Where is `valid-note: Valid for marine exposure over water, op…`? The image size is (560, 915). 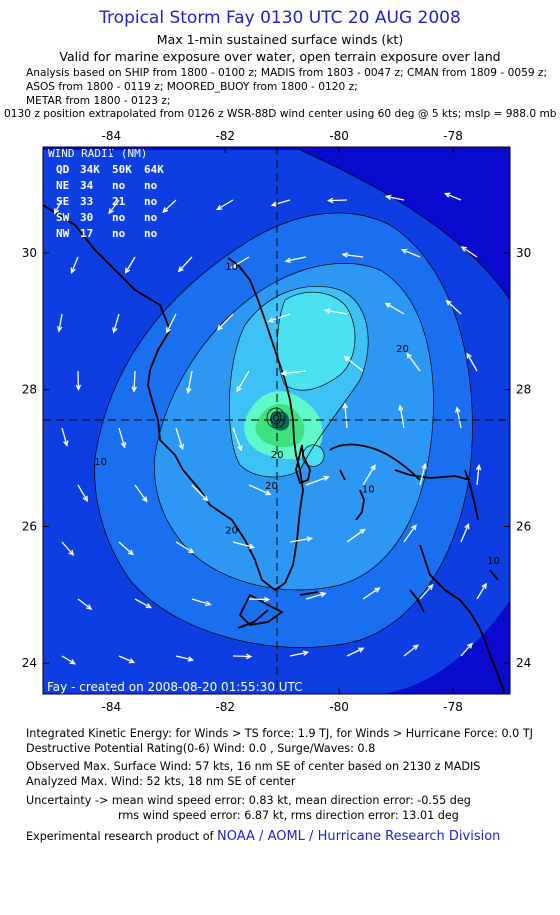 valid-note: Valid for marine exposure over water, op… is located at coordinates (280, 56).